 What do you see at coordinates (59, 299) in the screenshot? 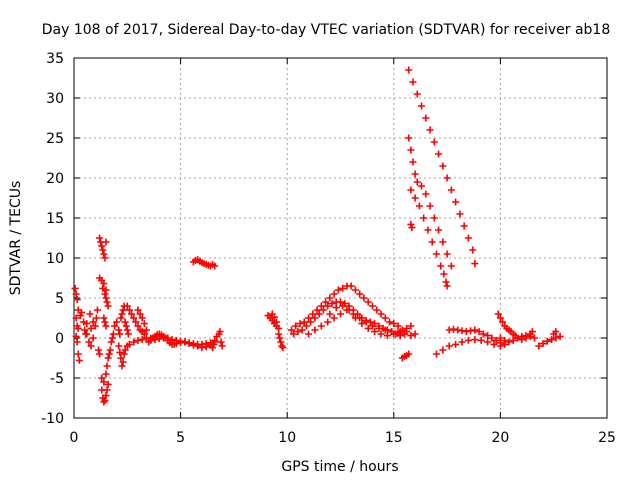
I see `y-tick-label: 5` at bounding box center [59, 299].